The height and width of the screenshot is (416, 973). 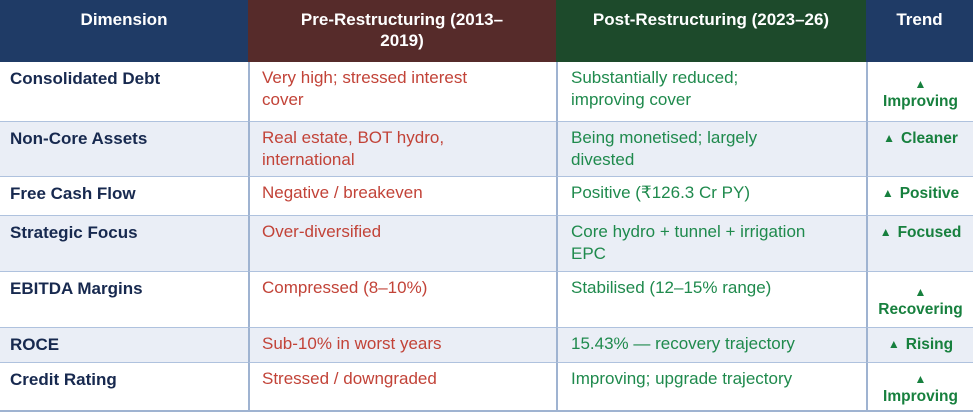 What do you see at coordinates (929, 193) in the screenshot?
I see `trend-label: Positive` at bounding box center [929, 193].